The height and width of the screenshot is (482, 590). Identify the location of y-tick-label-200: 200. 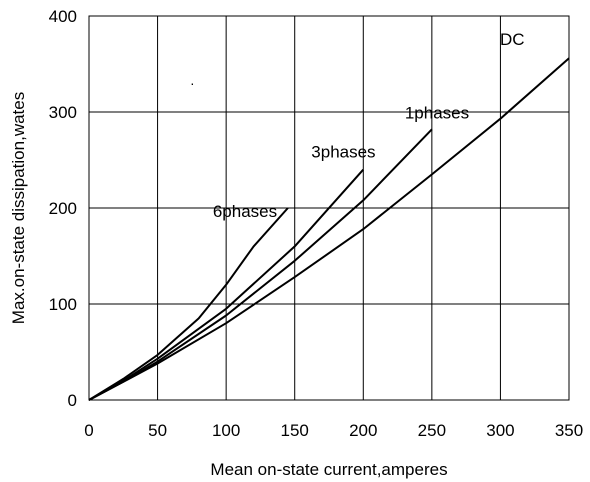
(63, 208).